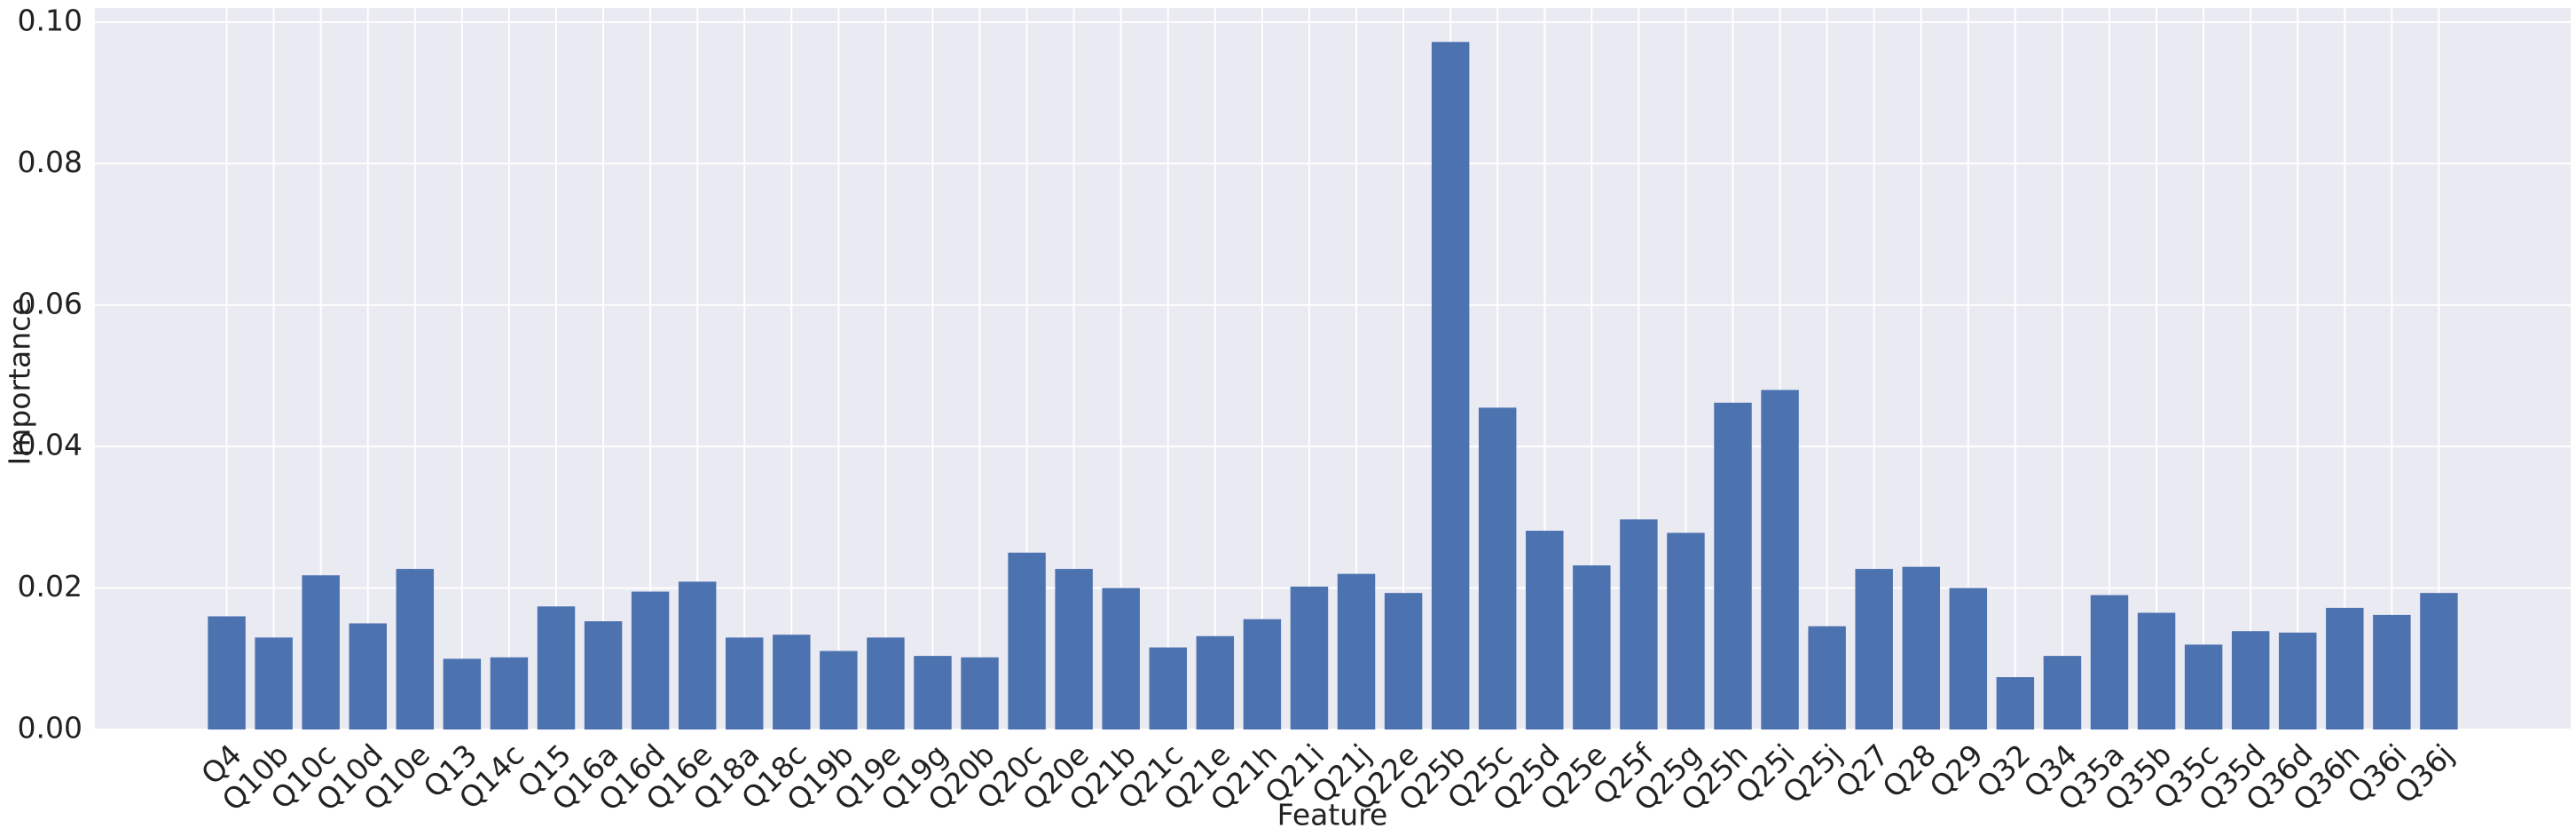  What do you see at coordinates (20, 381) in the screenshot?
I see `y-axis-label: Importance` at bounding box center [20, 381].